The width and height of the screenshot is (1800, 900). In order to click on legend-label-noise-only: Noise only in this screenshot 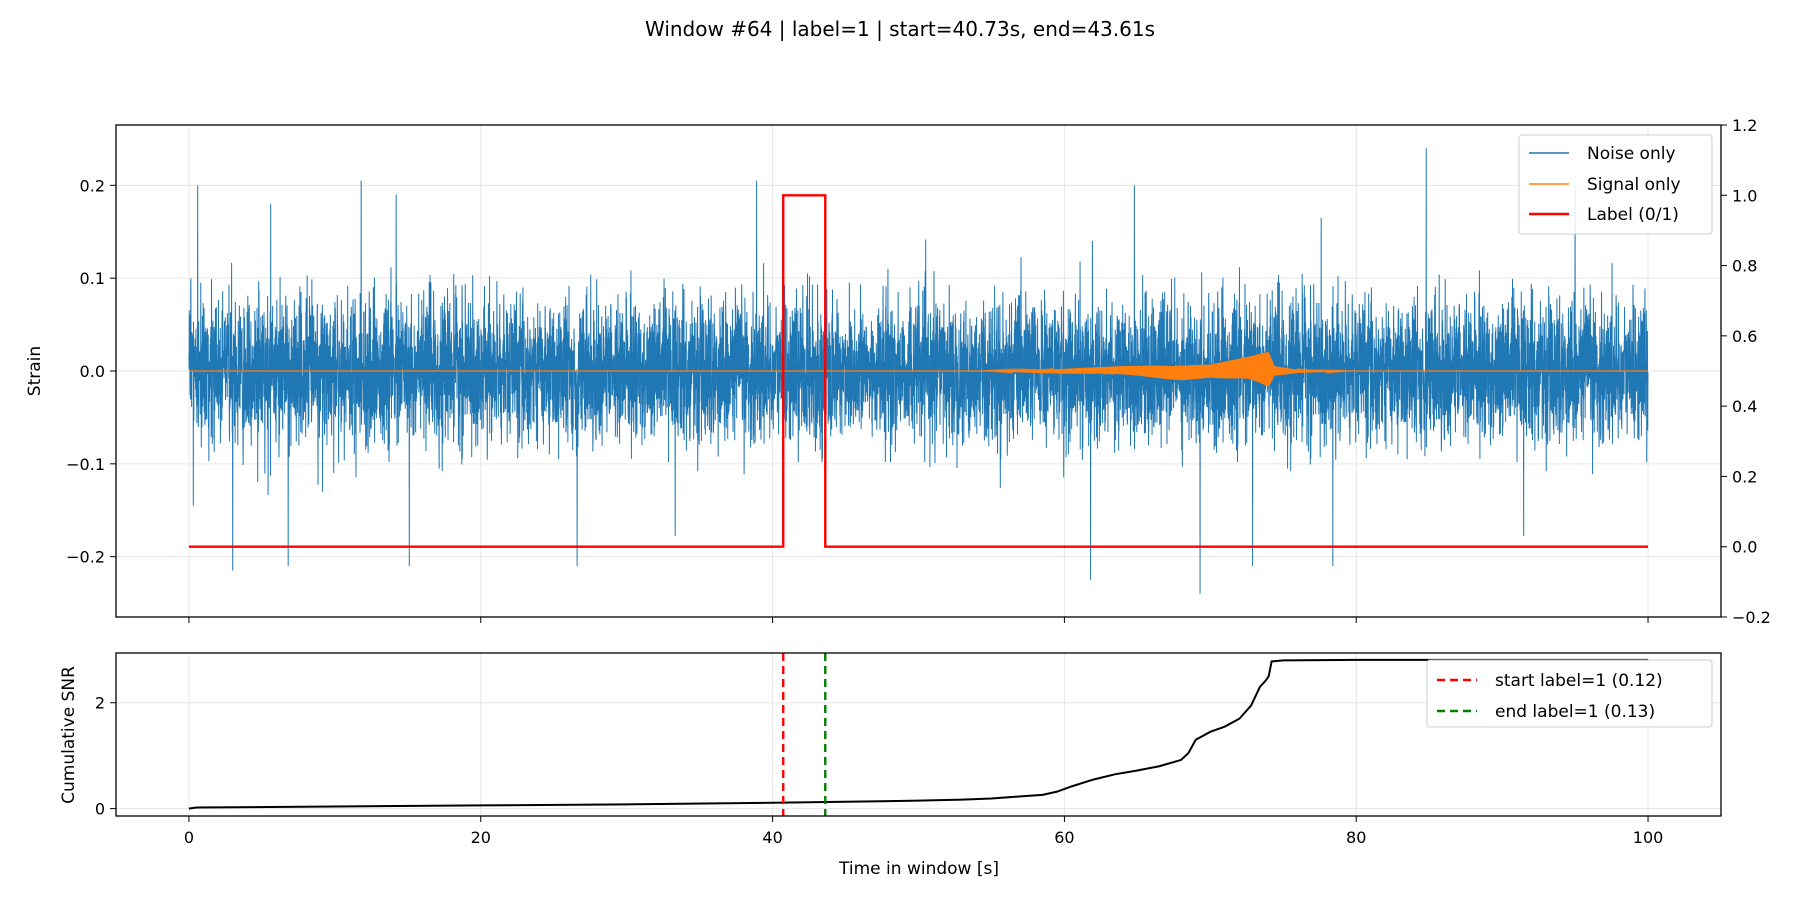, I will do `click(1631, 154)`.